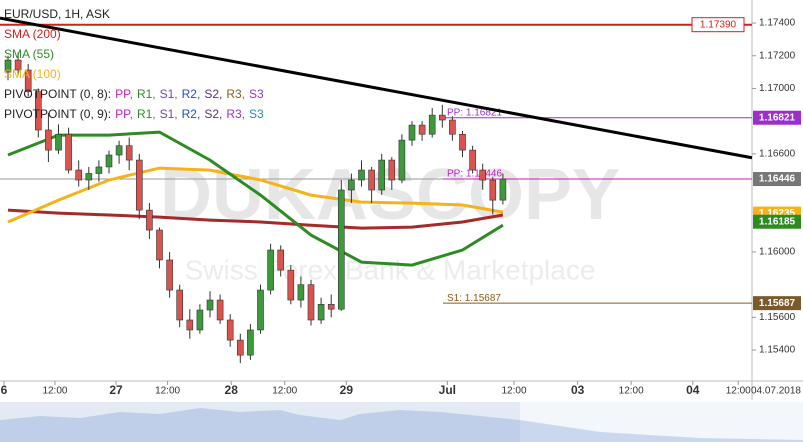 This screenshot has width=803, height=442. Describe the element at coordinates (777, 213) in the screenshot. I see `price-label: 1.16235` at that location.